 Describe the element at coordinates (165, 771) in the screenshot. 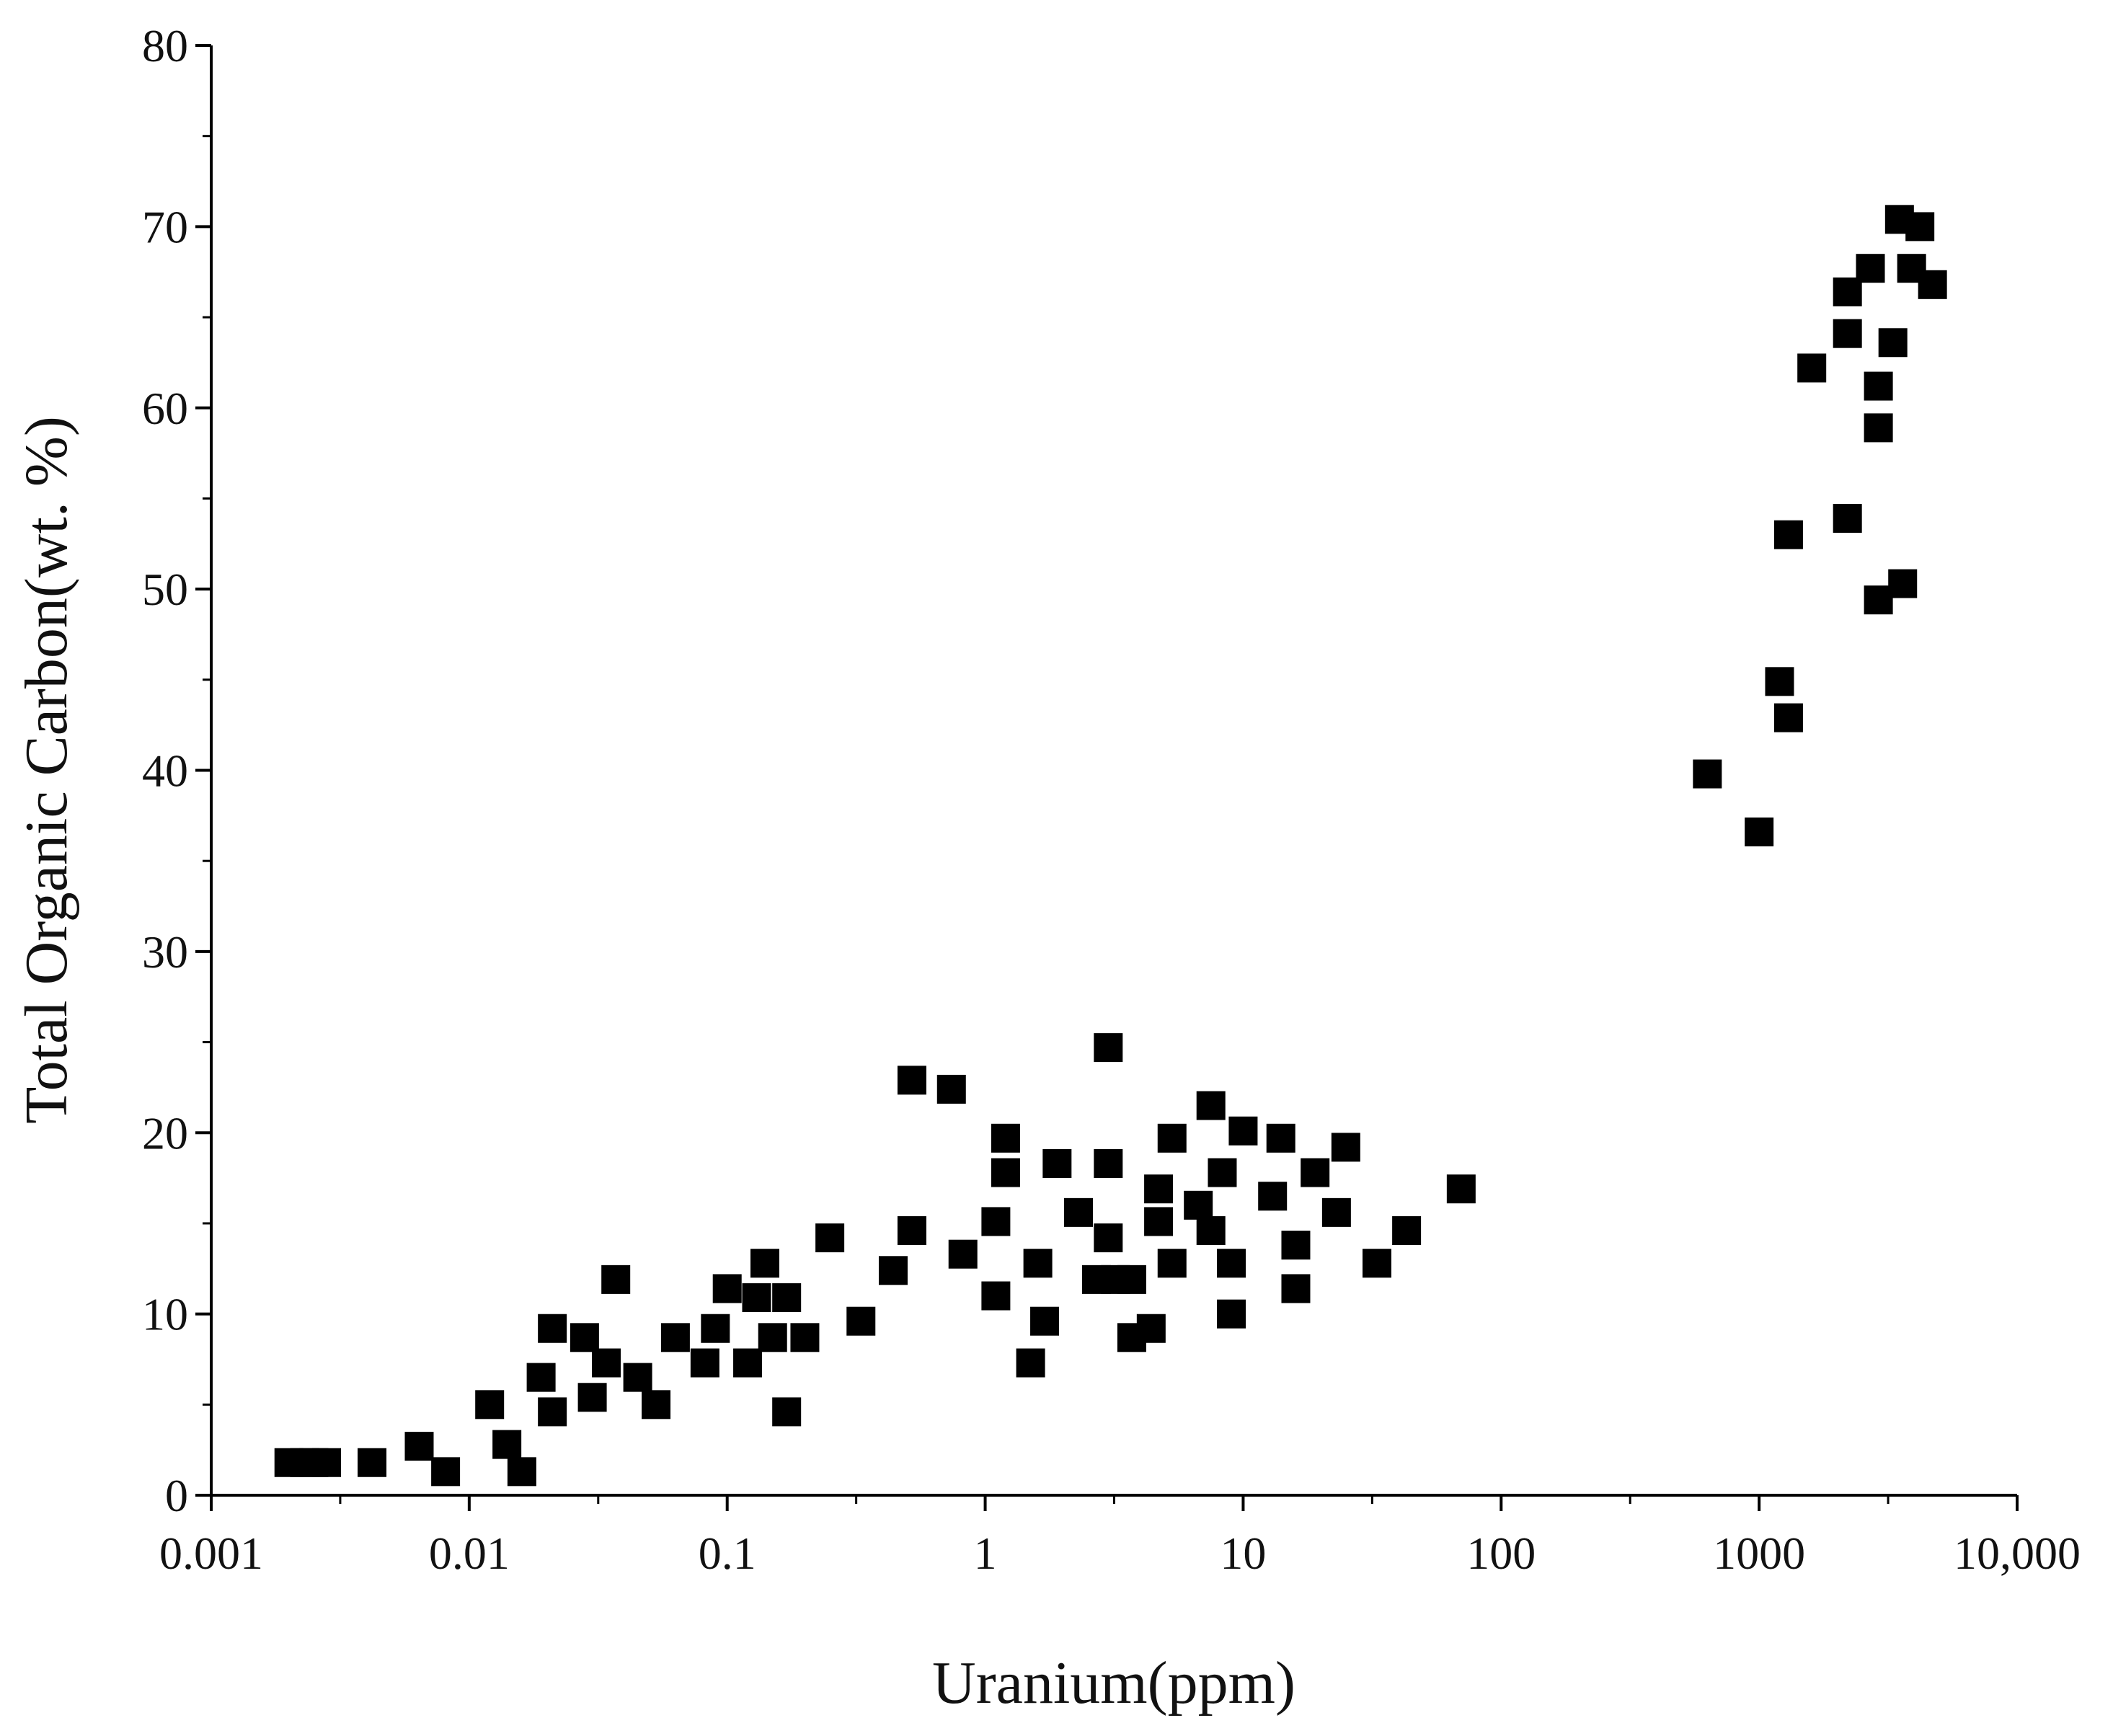

I see `y-tick-label: 40` at that location.